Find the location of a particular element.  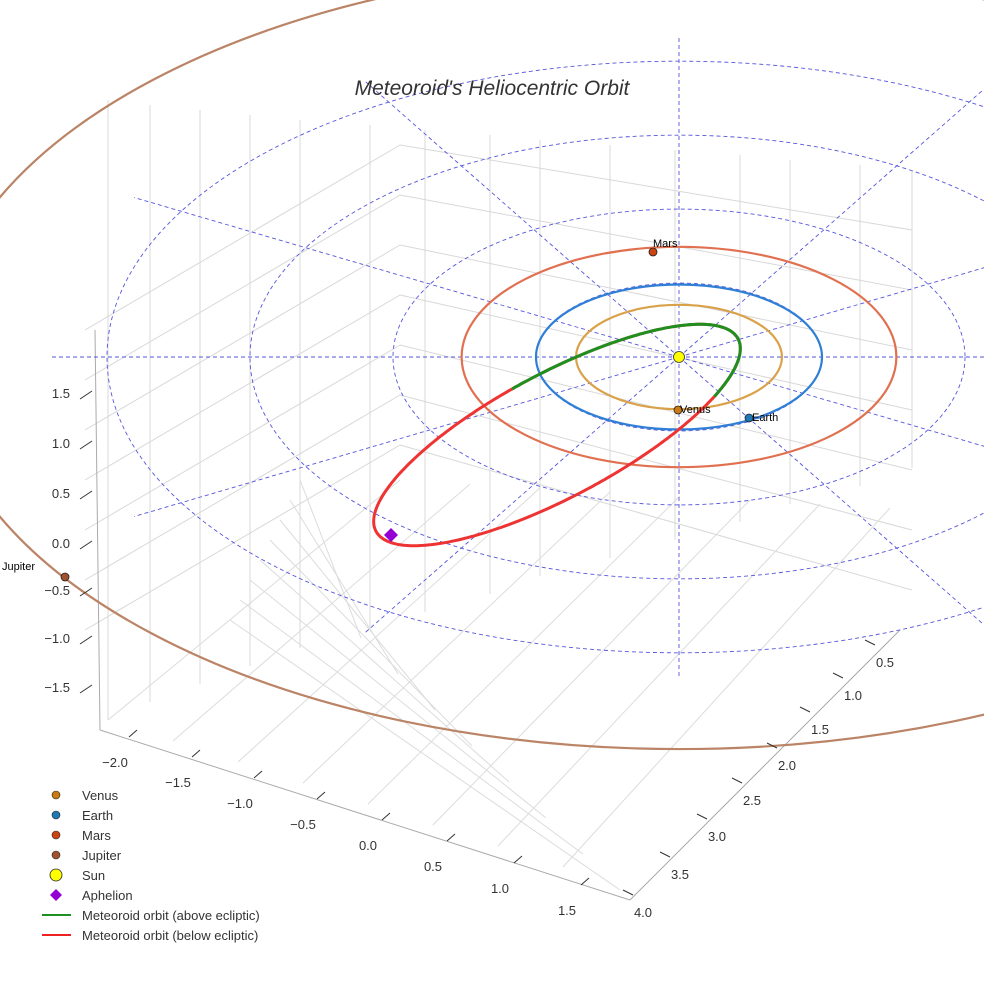

orbit-mars is located at coordinates (679, 357).